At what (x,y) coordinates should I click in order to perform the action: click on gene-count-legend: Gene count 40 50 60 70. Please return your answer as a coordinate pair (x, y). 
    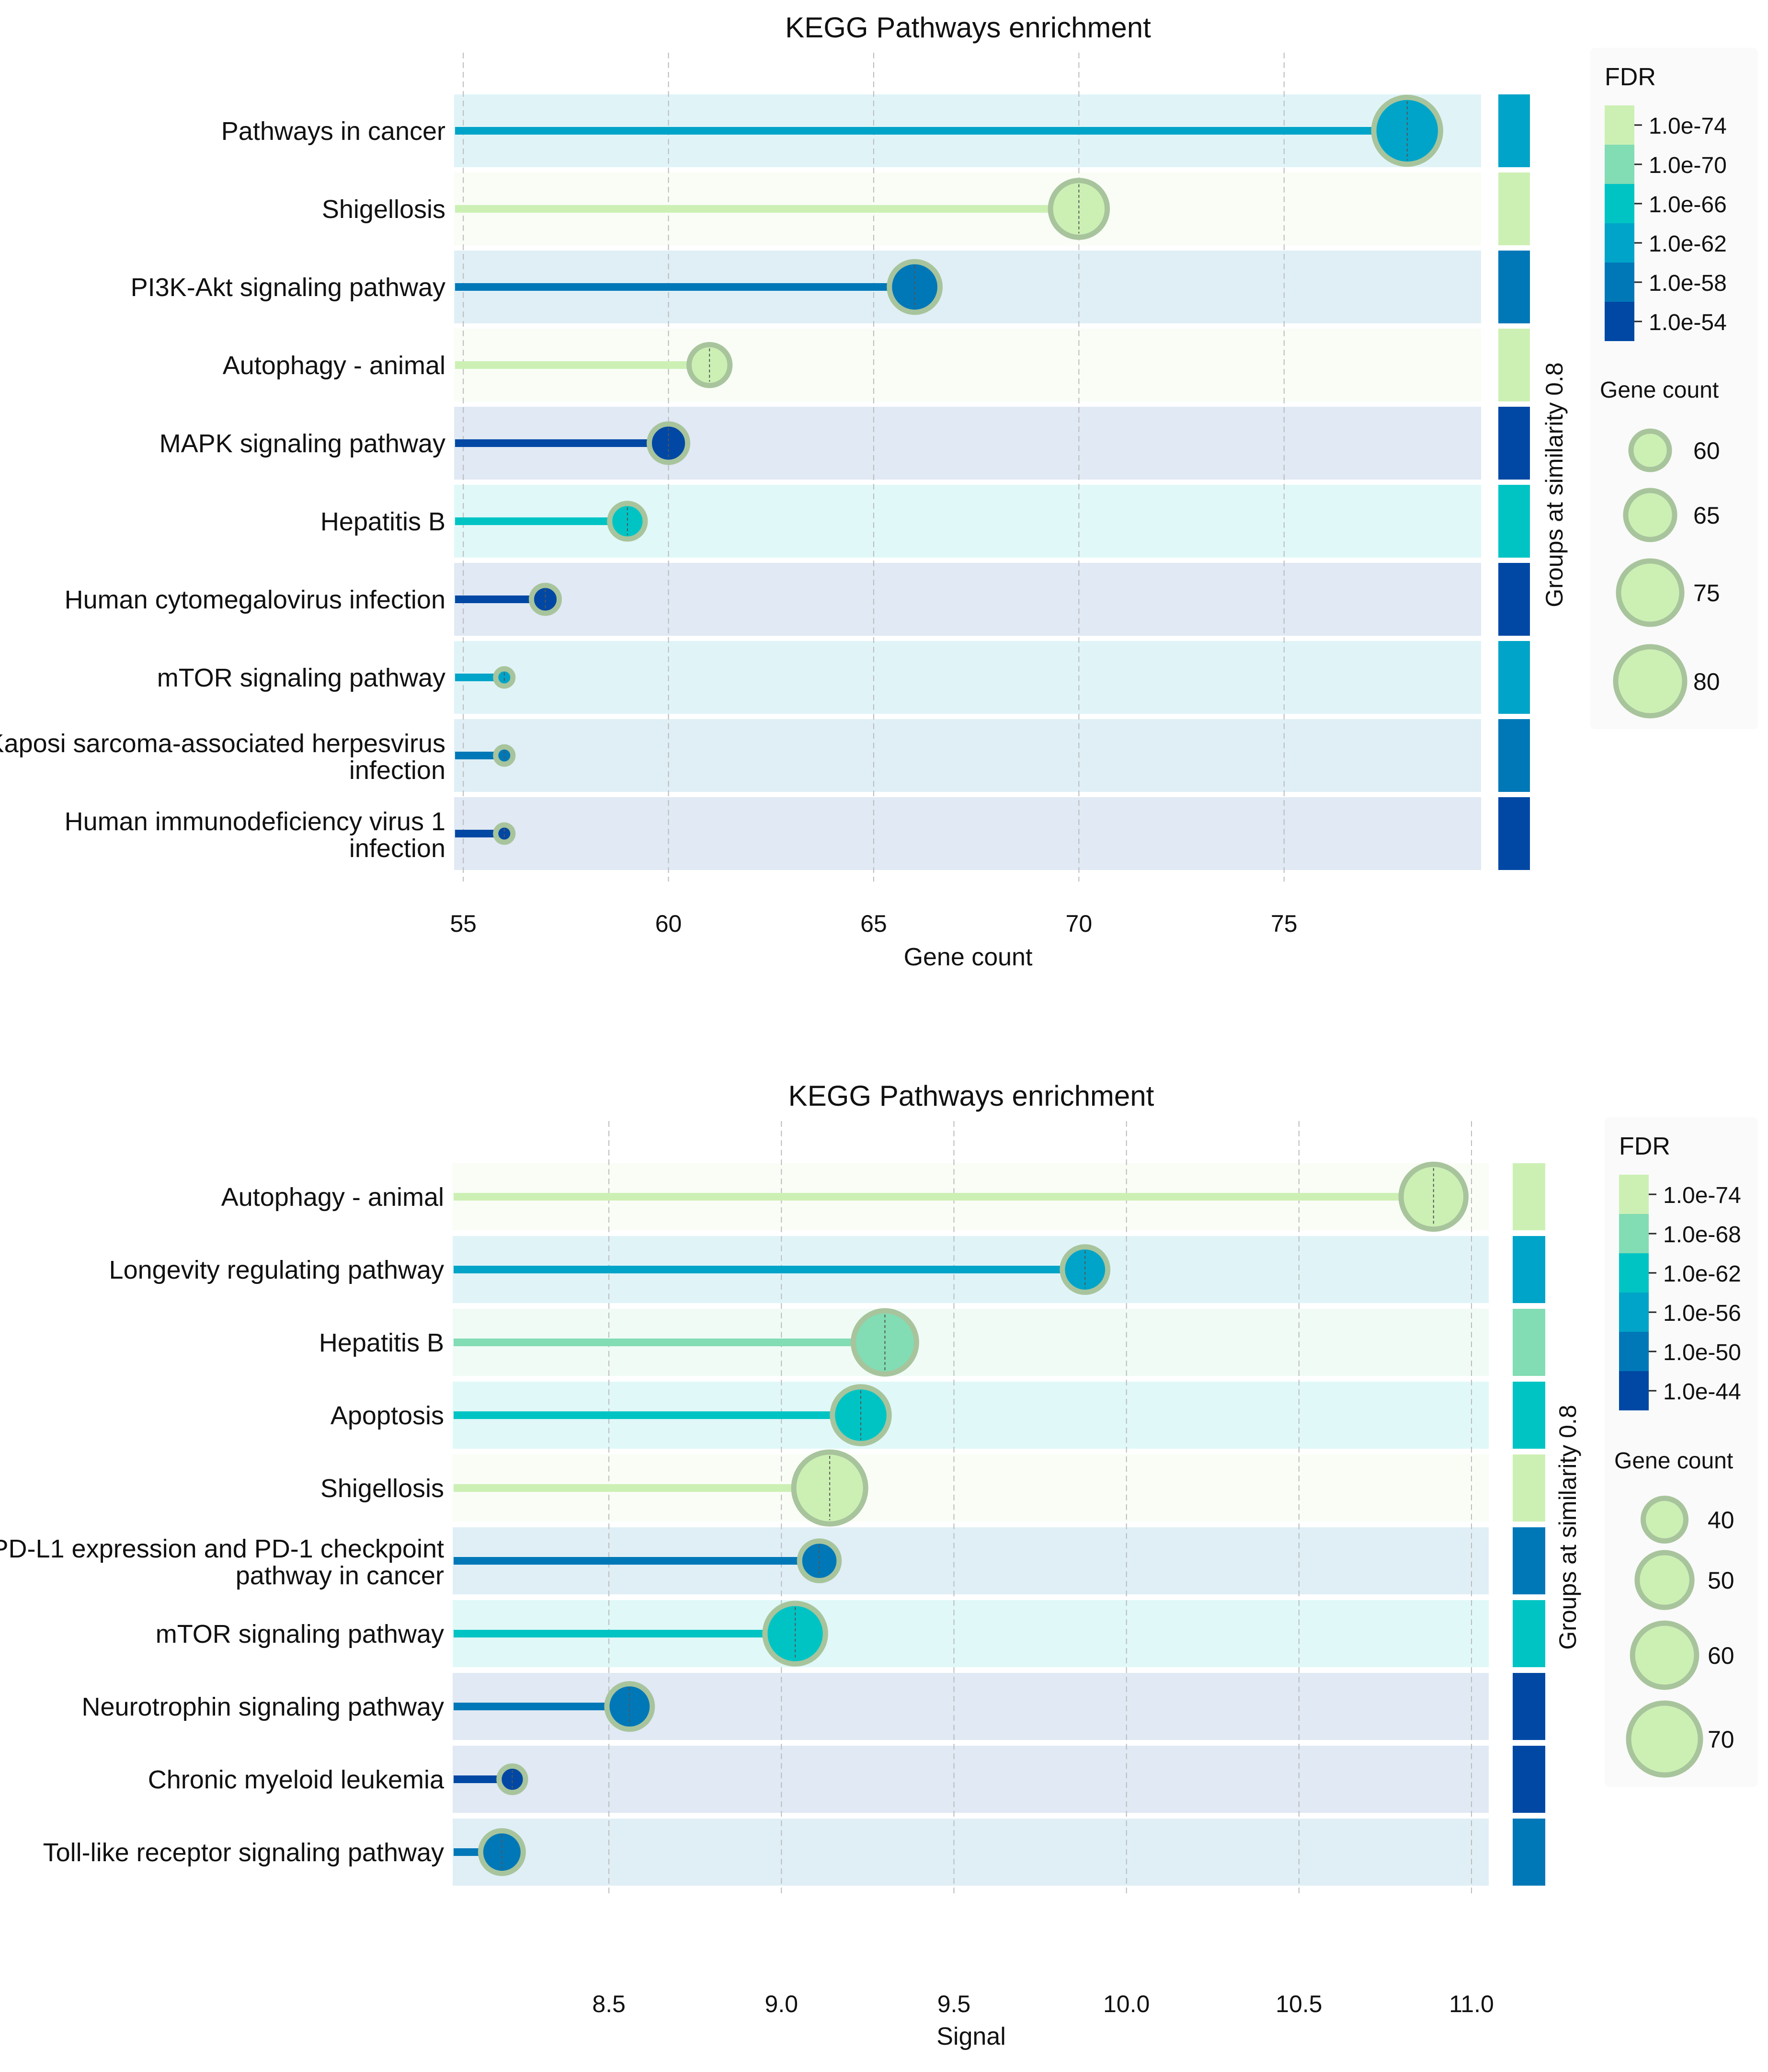
    Looking at the image, I should click on (1674, 1613).